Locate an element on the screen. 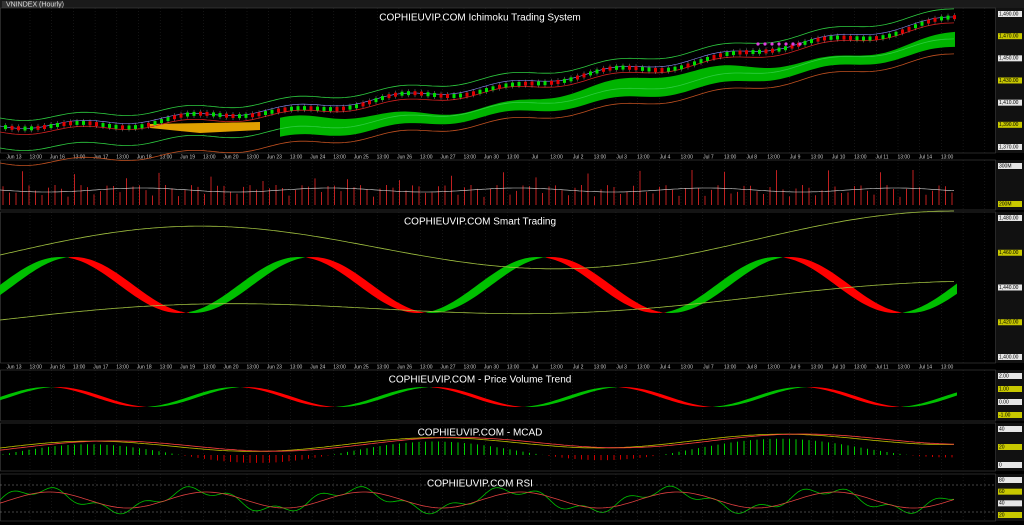 This screenshot has height=525, width=1024. tab is located at coordinates (32, 4).